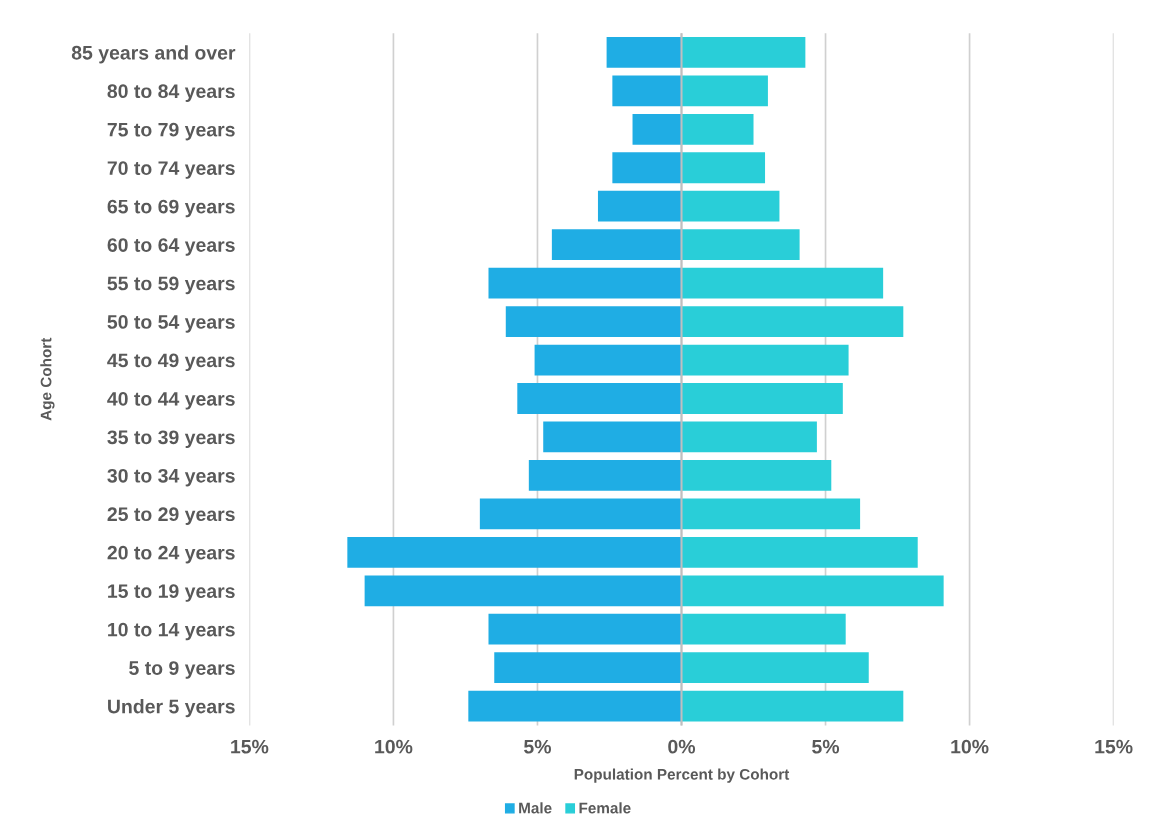 The width and height of the screenshot is (1160, 829). Describe the element at coordinates (153, 54) in the screenshot. I see `y-tick-label: 85 years and over` at that location.